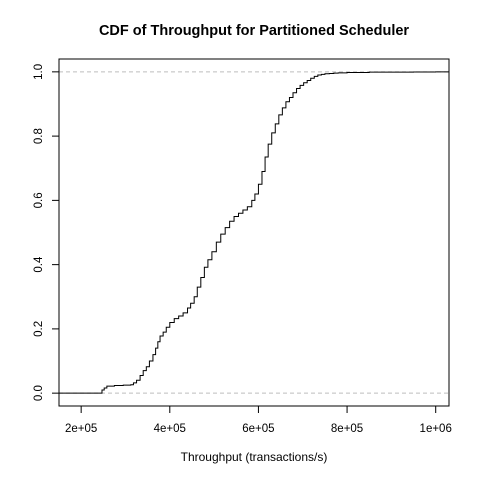 Image resolution: width=480 pixels, height=480 pixels. Describe the element at coordinates (258, 429) in the screenshot. I see `x-tick-label: 6e+05` at that location.